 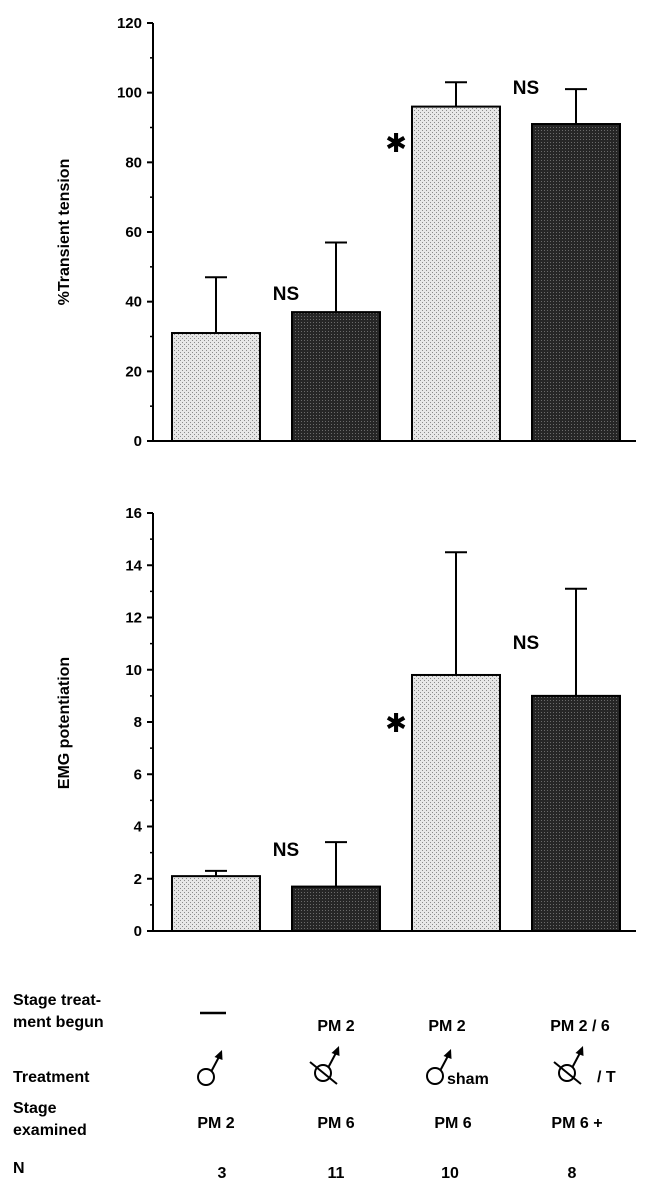 What do you see at coordinates (452, 1123) in the screenshot?
I see `col3-stage-examined: PM 6` at bounding box center [452, 1123].